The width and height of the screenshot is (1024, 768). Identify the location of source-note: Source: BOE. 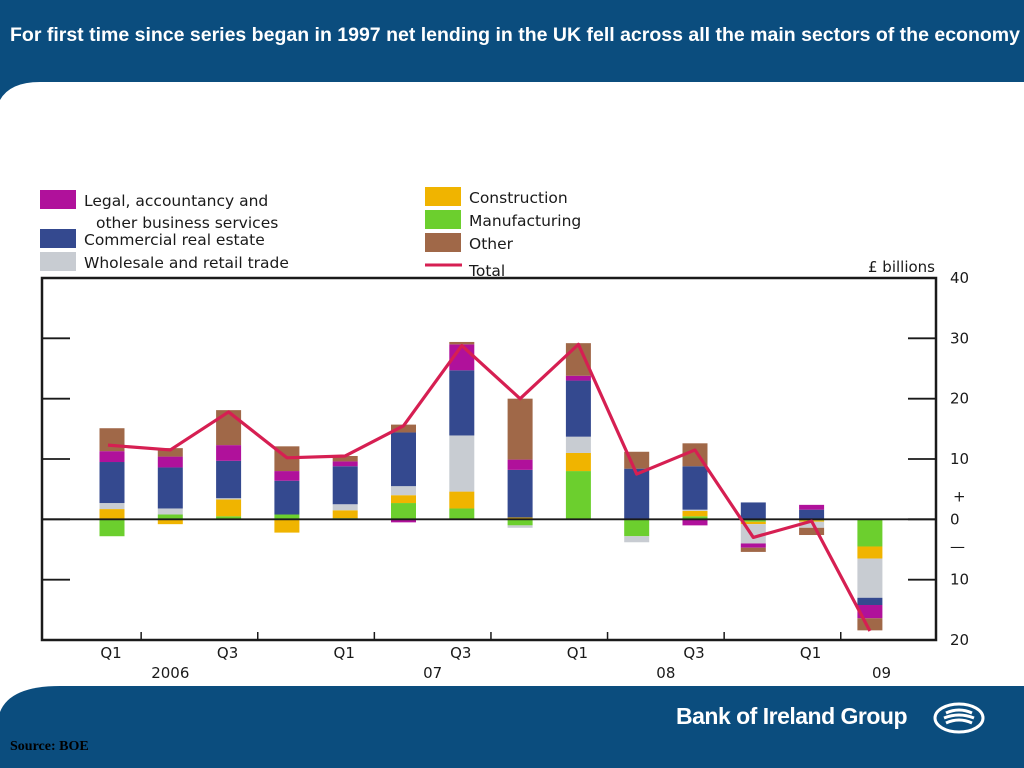
(49, 746).